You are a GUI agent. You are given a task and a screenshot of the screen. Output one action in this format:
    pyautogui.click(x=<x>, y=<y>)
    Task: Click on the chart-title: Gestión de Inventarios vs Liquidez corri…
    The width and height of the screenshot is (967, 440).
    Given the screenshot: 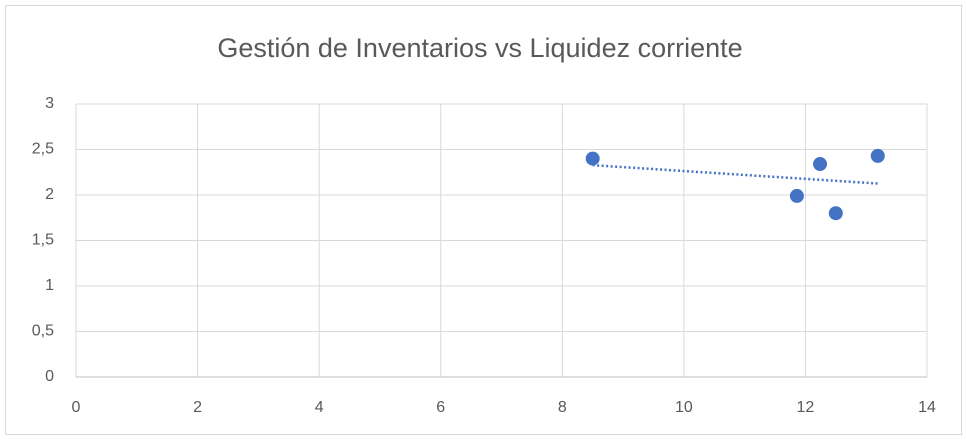 What is the action you would take?
    pyautogui.click(x=479, y=48)
    